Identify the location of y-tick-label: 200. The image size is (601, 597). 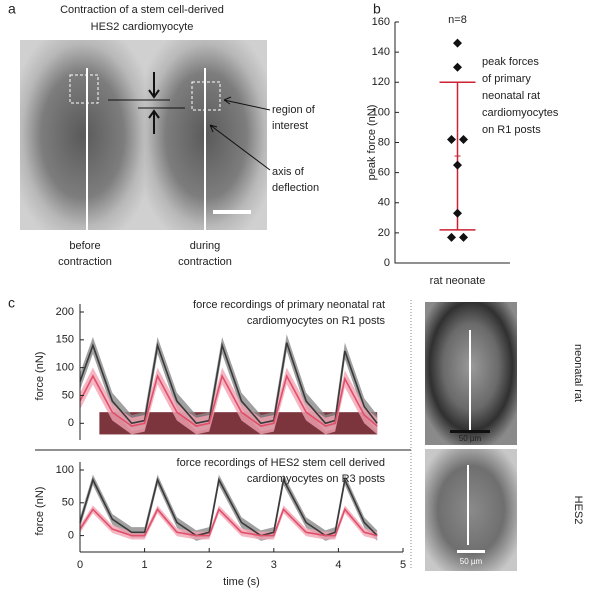
(65, 312).